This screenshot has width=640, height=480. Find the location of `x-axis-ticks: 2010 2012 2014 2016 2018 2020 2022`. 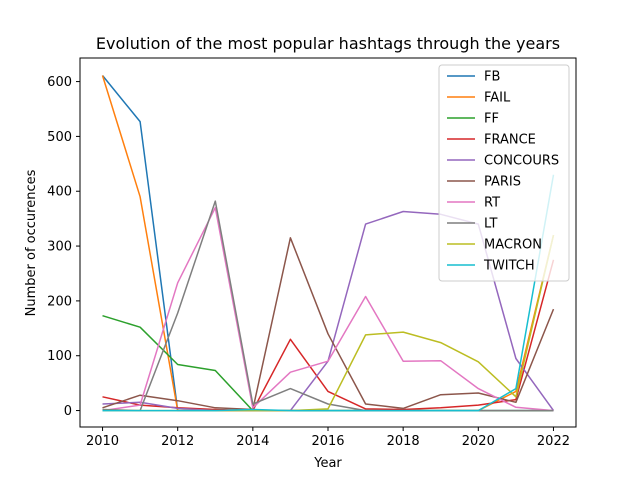

x-axis-ticks: 2010 2012 2014 2016 2018 2020 2022 is located at coordinates (328, 438).